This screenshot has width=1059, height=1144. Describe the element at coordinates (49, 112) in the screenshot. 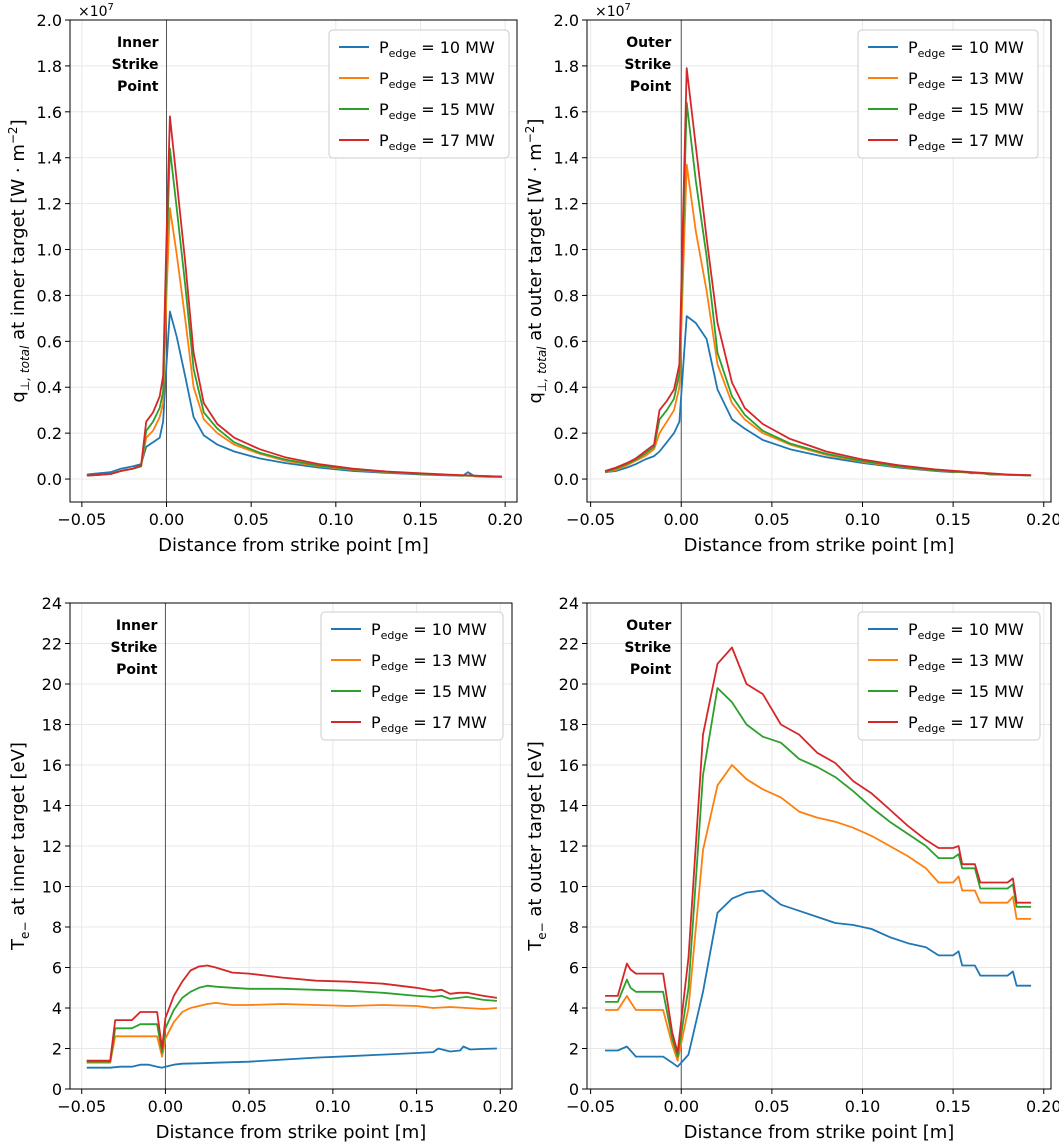

I see `y-tick-label: 1.6` at that location.